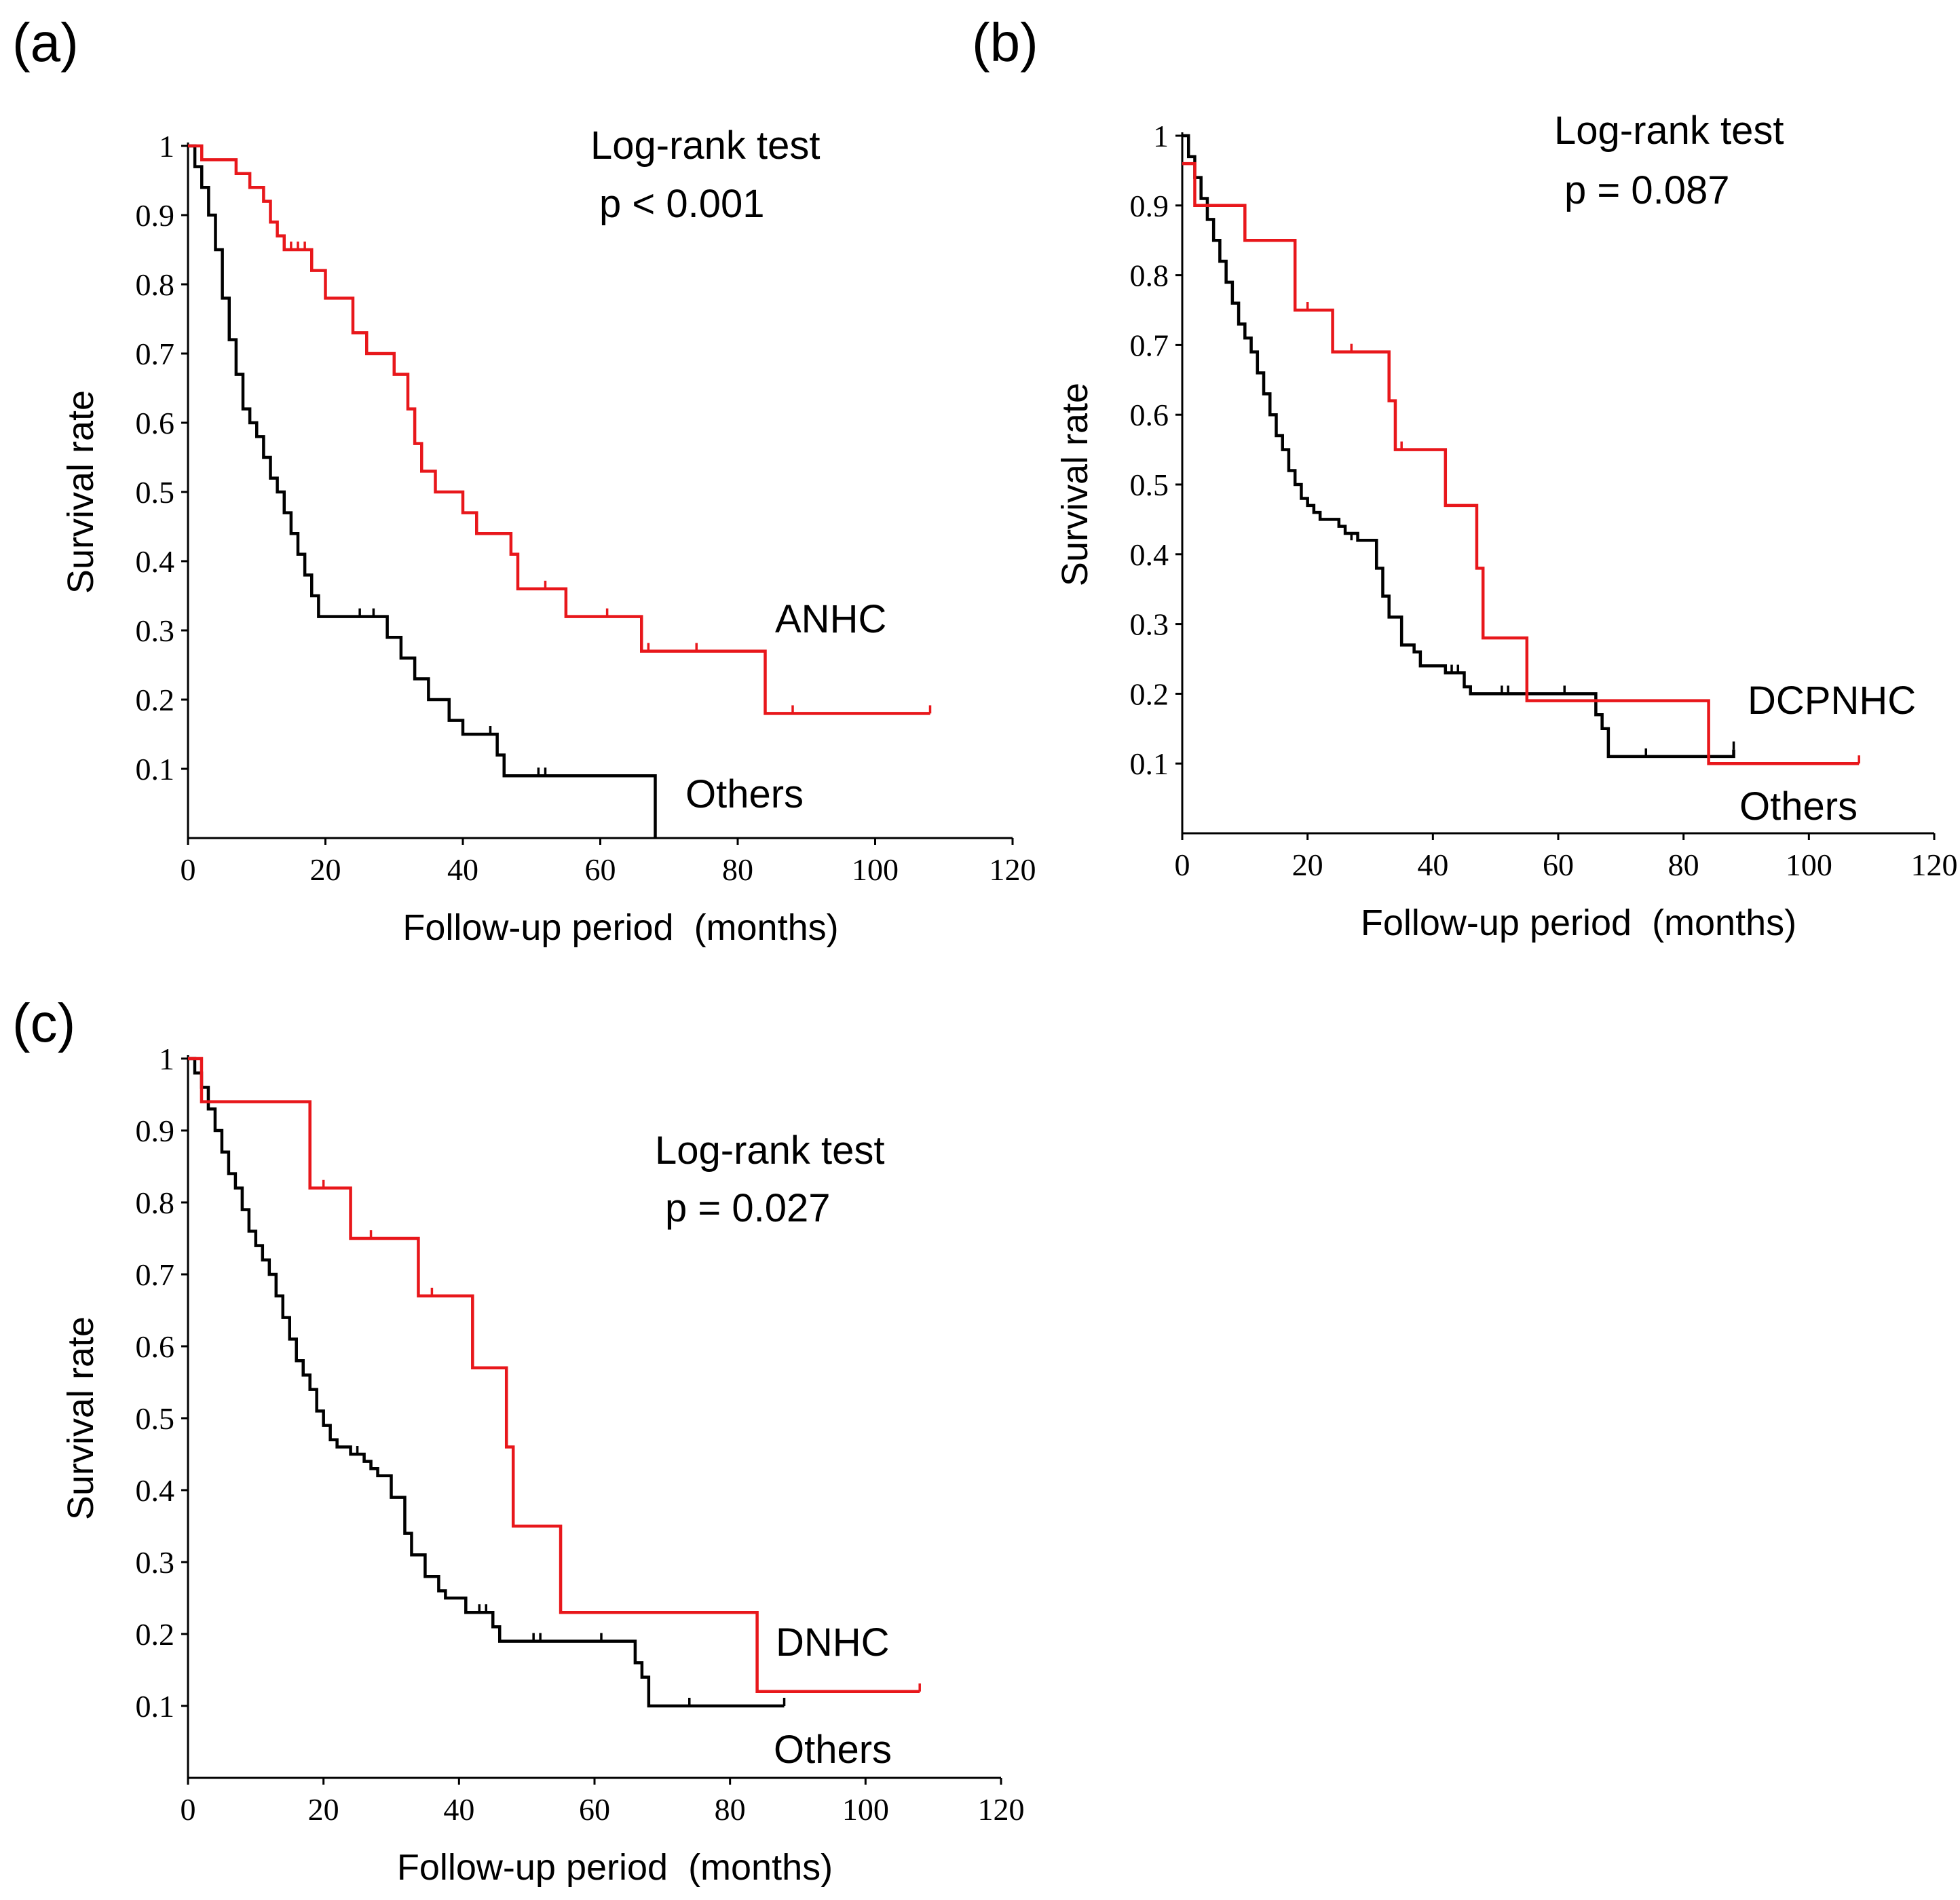  Describe the element at coordinates (682, 204) in the screenshot. I see `p-value-label: p < 0.001` at that location.